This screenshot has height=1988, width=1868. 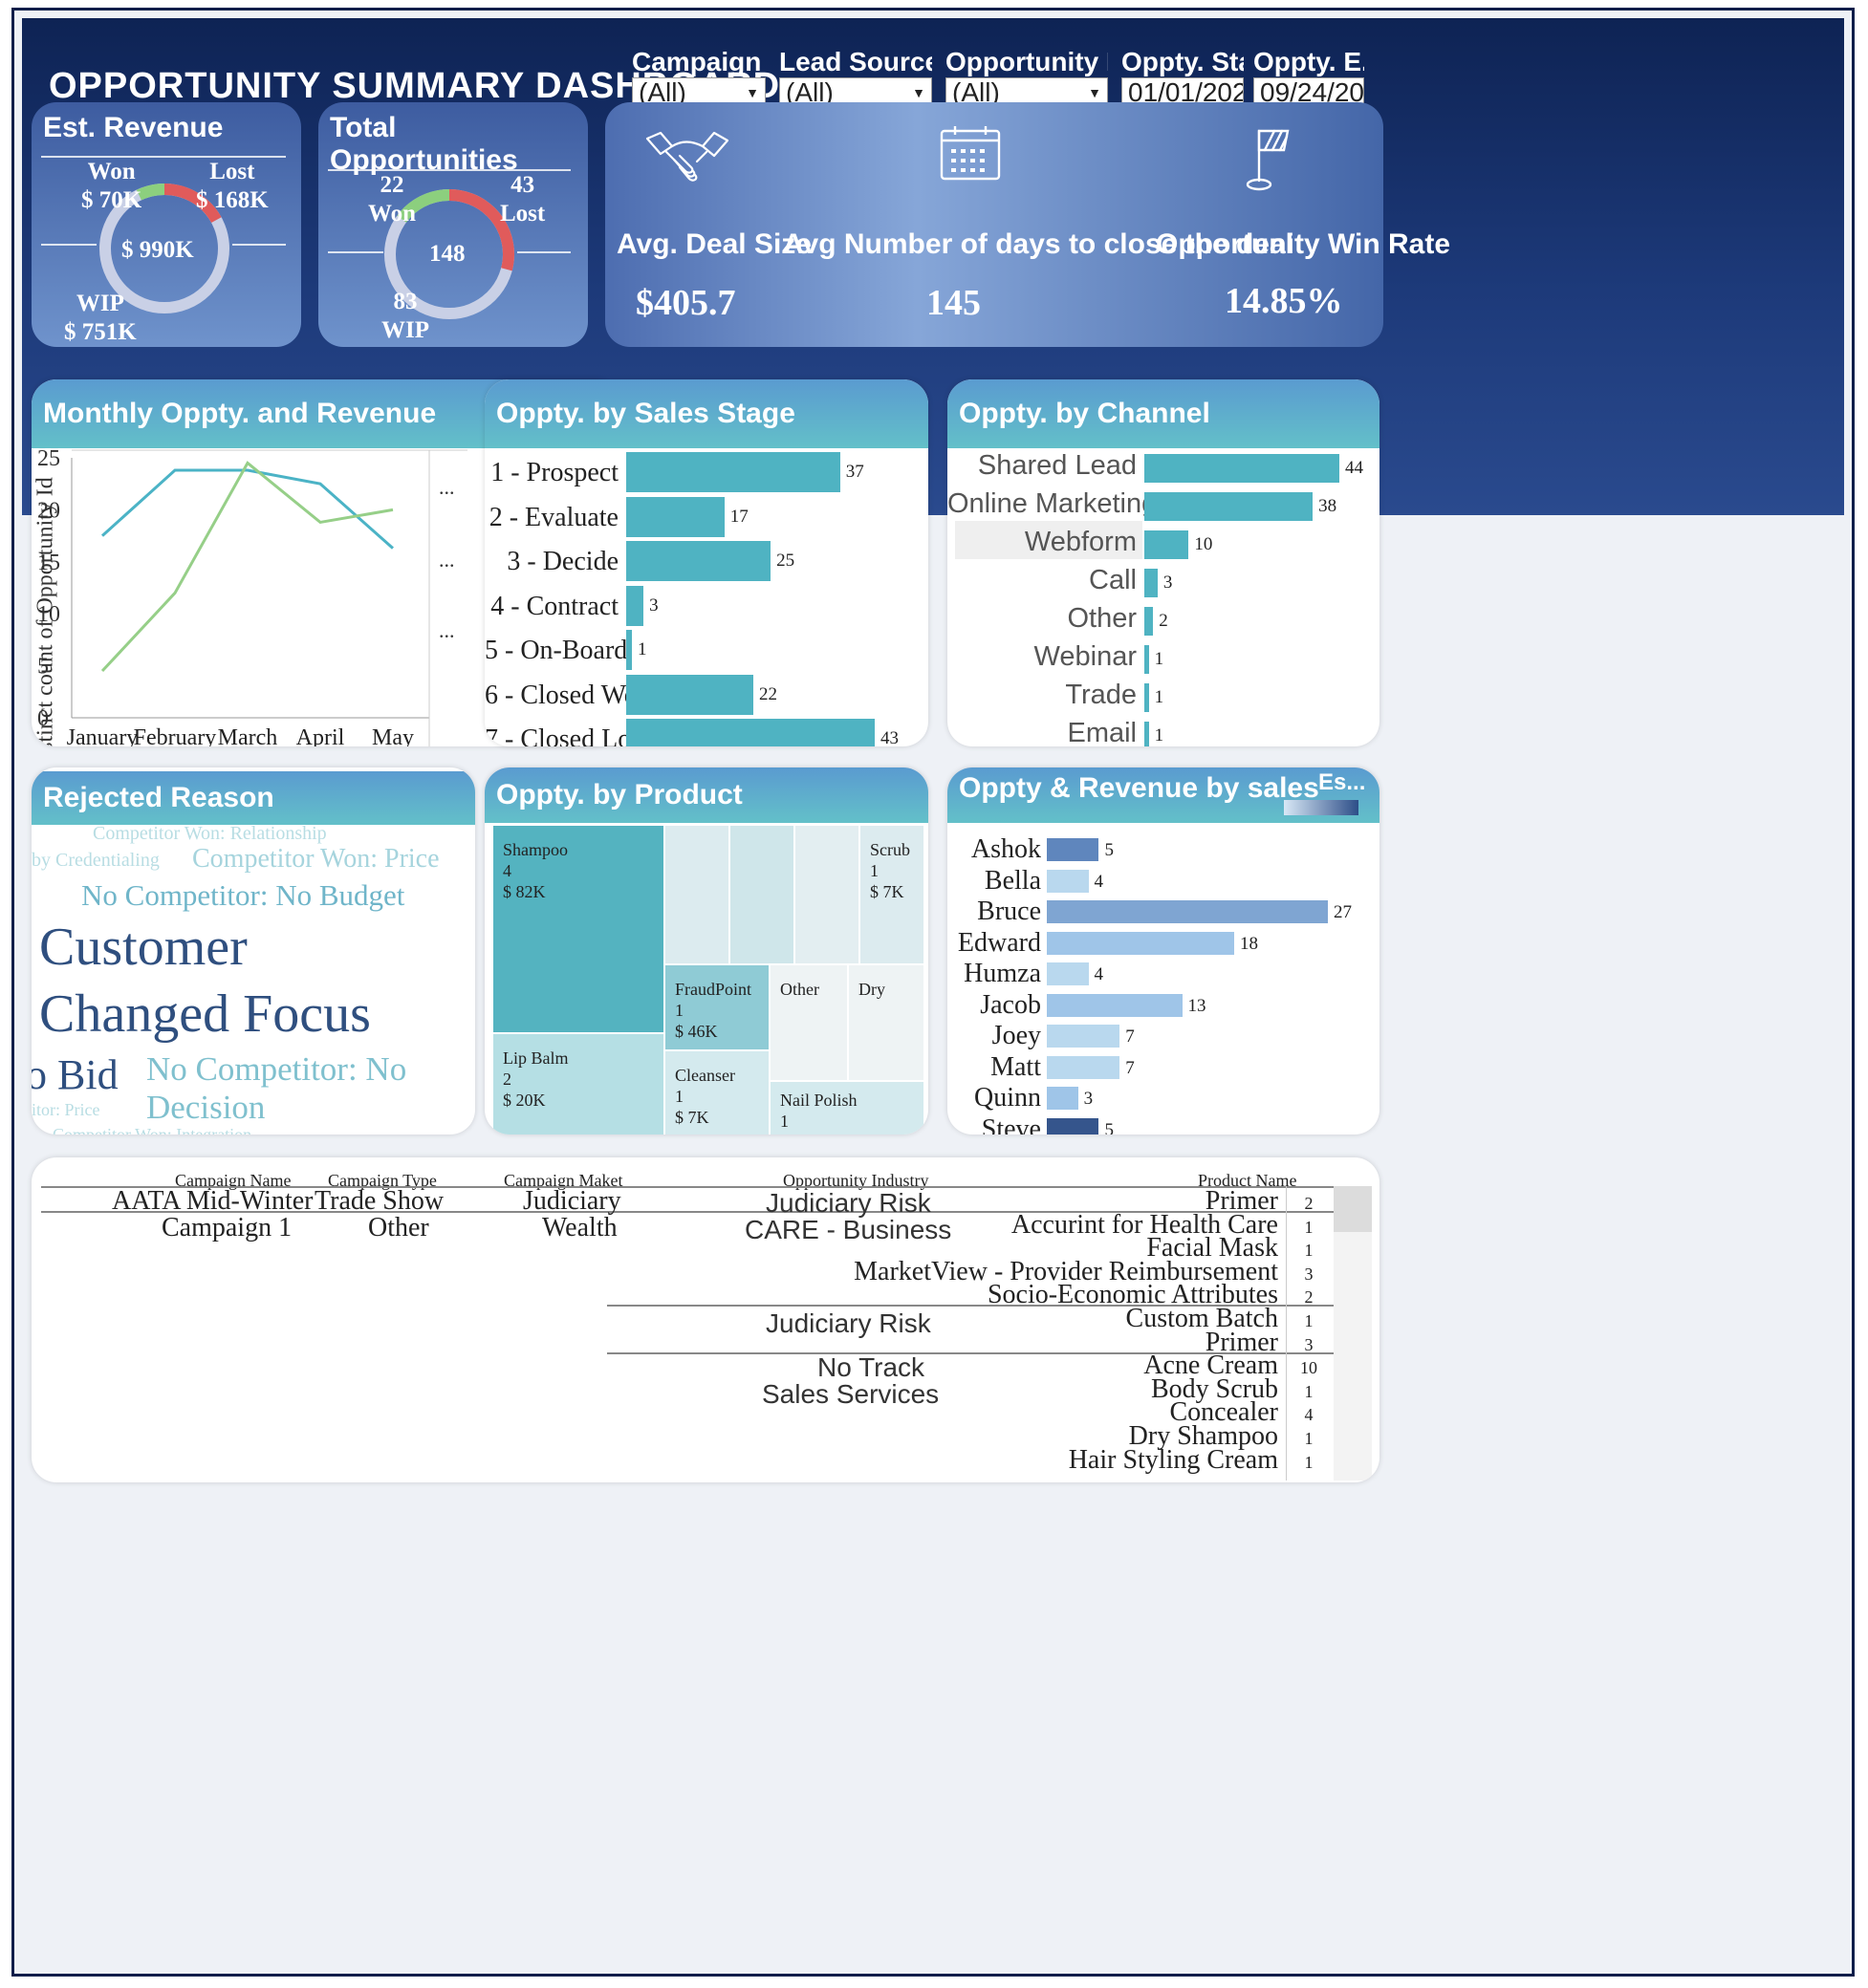 What do you see at coordinates (259, 245) in the screenshot?
I see `divider` at bounding box center [259, 245].